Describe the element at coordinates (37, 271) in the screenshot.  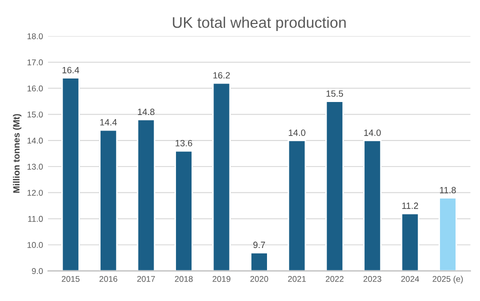
I see `y-tick-label: 9.0` at that location.